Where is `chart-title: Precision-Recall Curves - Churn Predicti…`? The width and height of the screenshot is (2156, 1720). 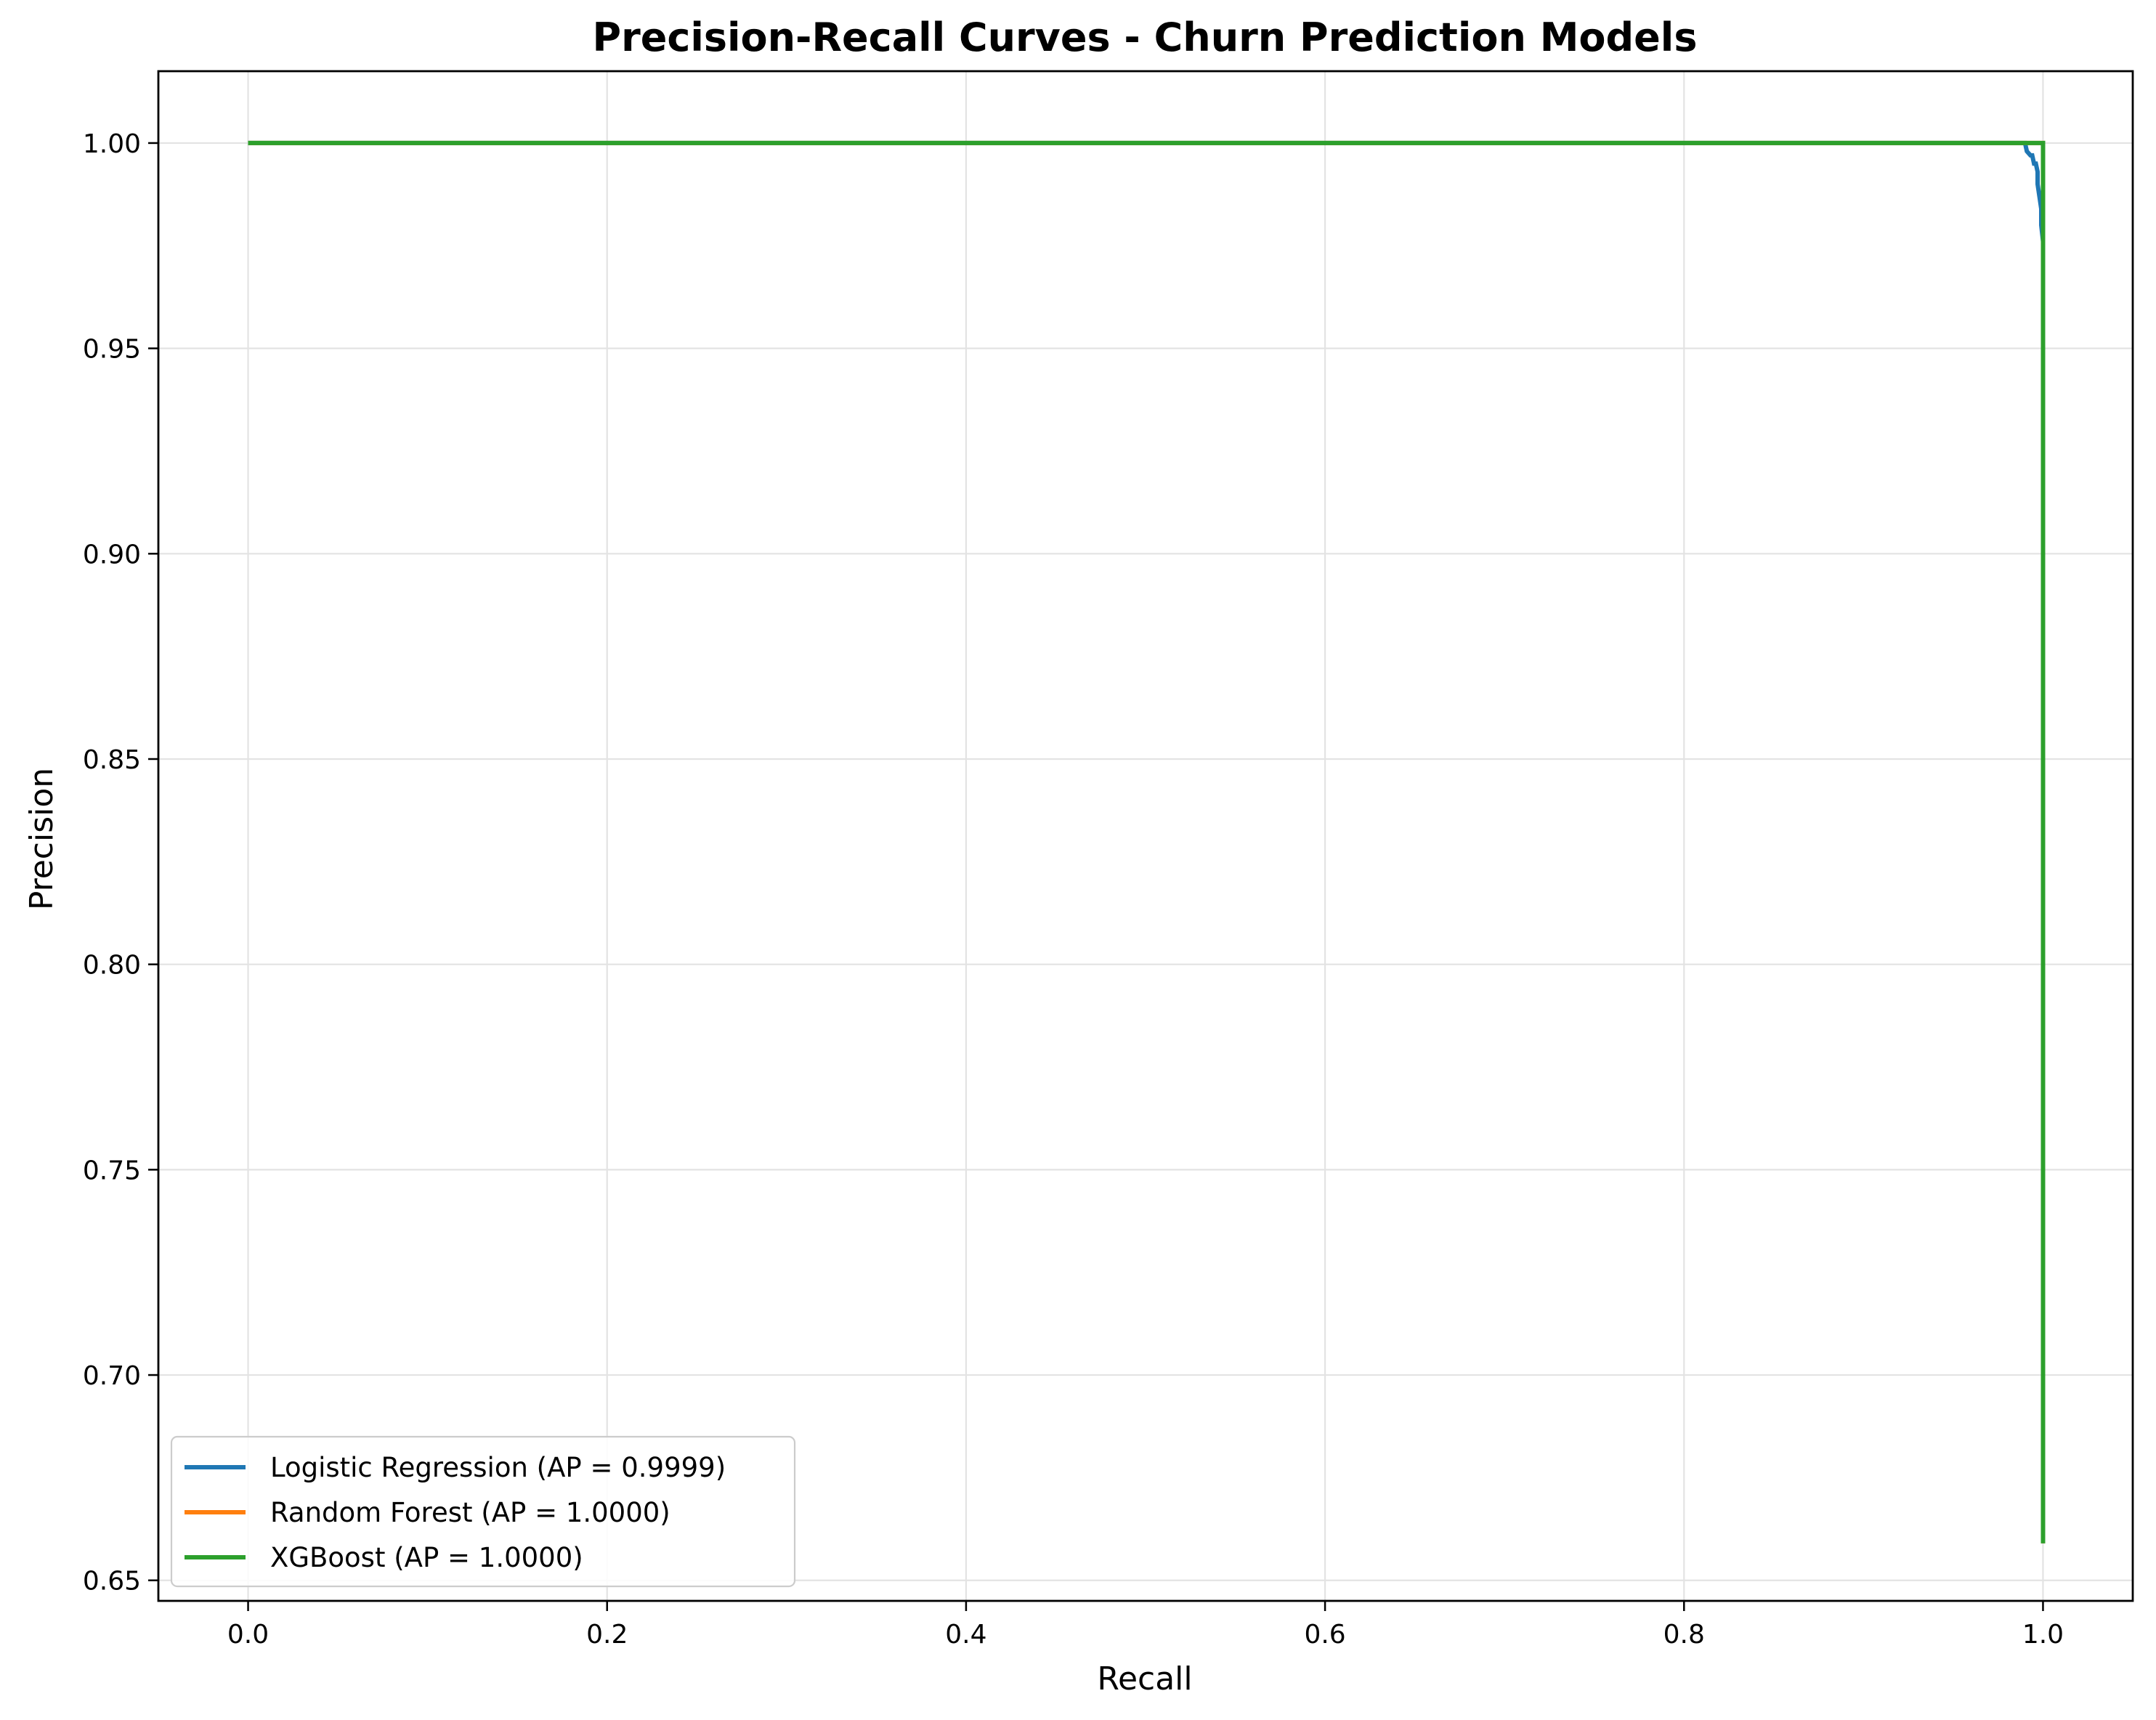 chart-title: Precision-Recall Curves - Churn Predicti… is located at coordinates (1145, 37).